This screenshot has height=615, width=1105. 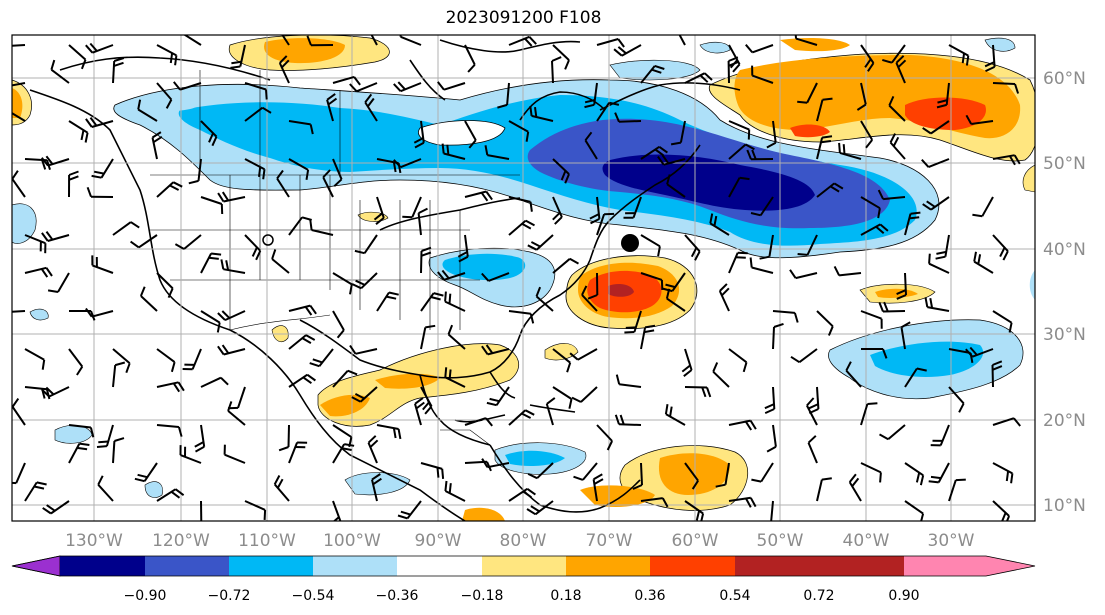 I want to click on lat-label-20n: 20°N, so click(x=1064, y=421).